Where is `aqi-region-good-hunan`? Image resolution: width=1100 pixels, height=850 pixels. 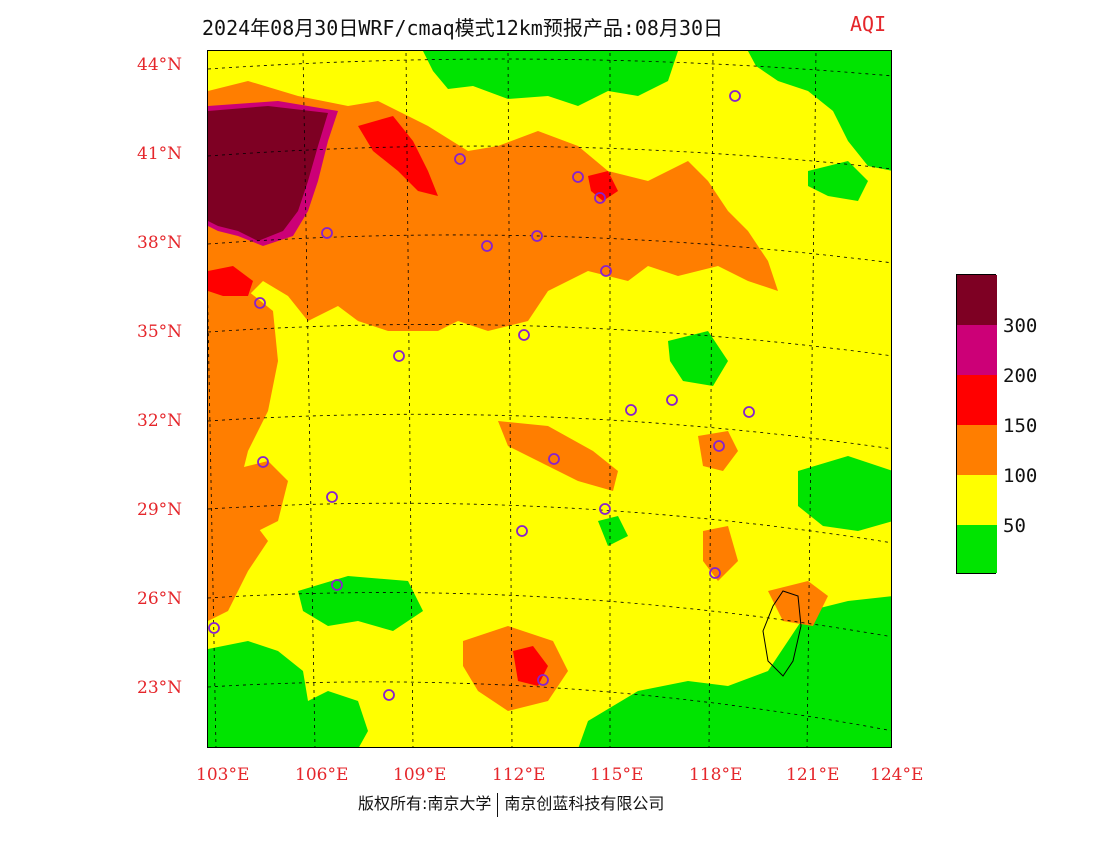 aqi-region-good-hunan is located at coordinates (613, 531).